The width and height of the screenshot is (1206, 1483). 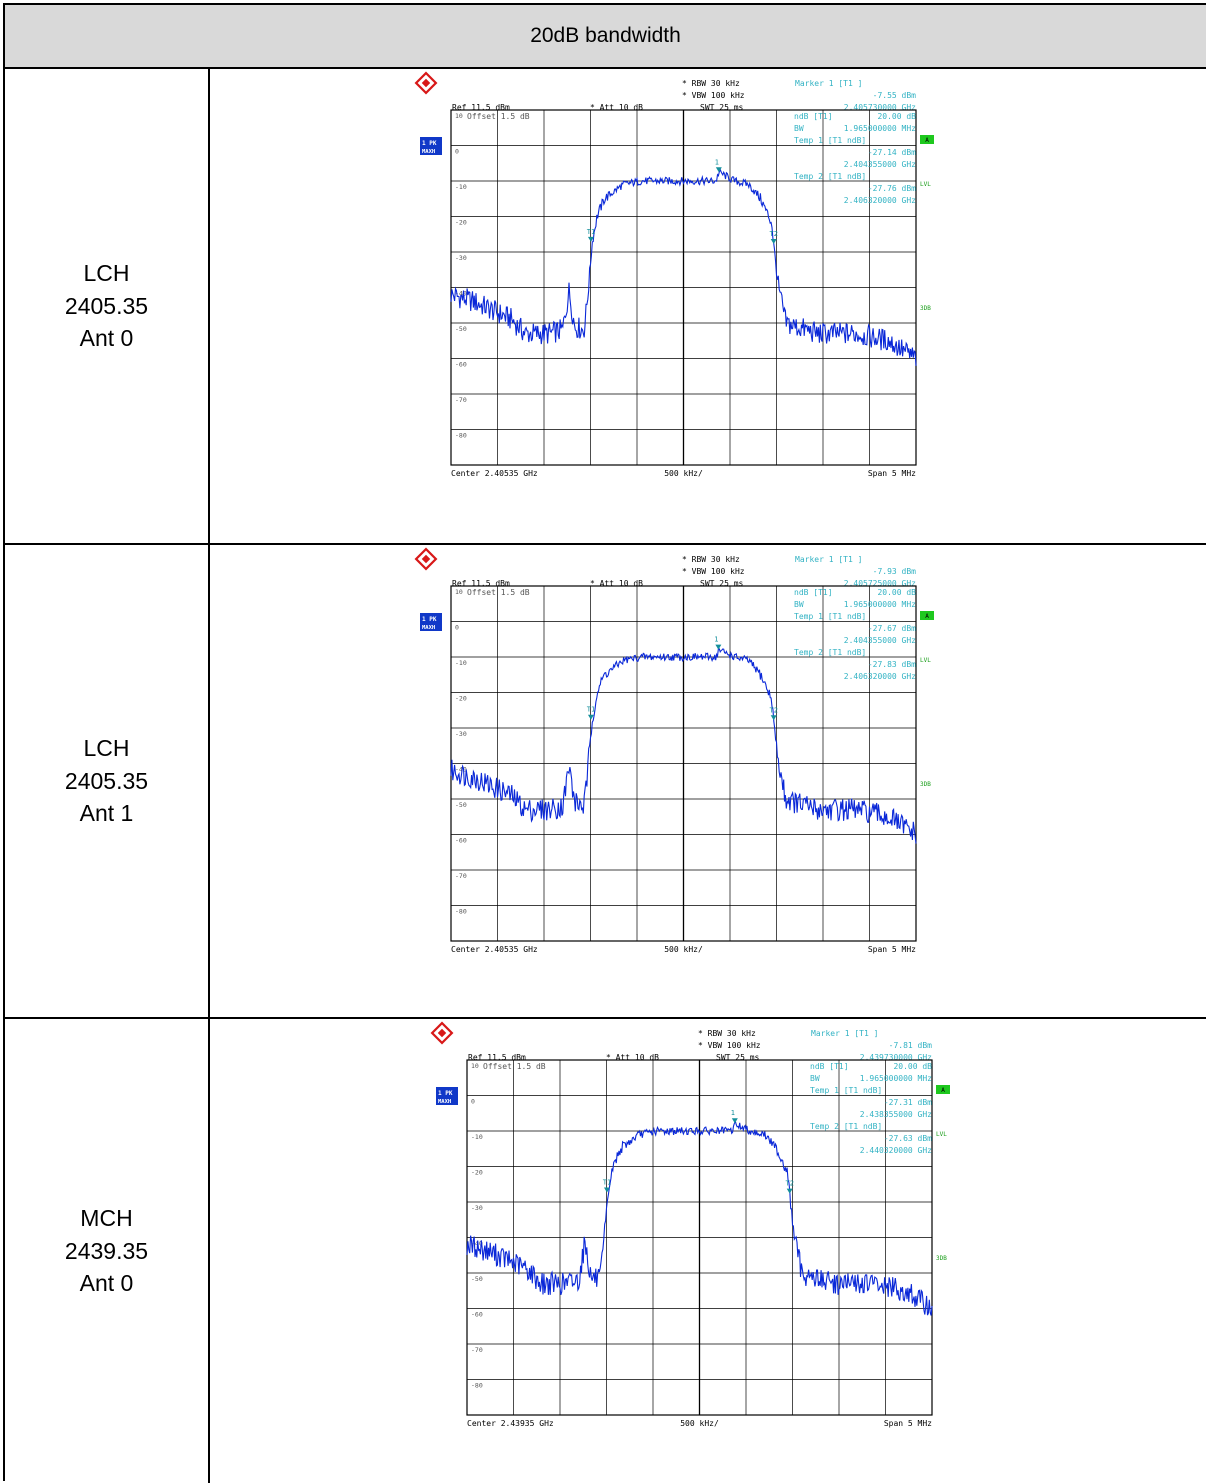 What do you see at coordinates (880, 200) in the screenshot?
I see `temp2-frequency: 2.406320000 GHz` at bounding box center [880, 200].